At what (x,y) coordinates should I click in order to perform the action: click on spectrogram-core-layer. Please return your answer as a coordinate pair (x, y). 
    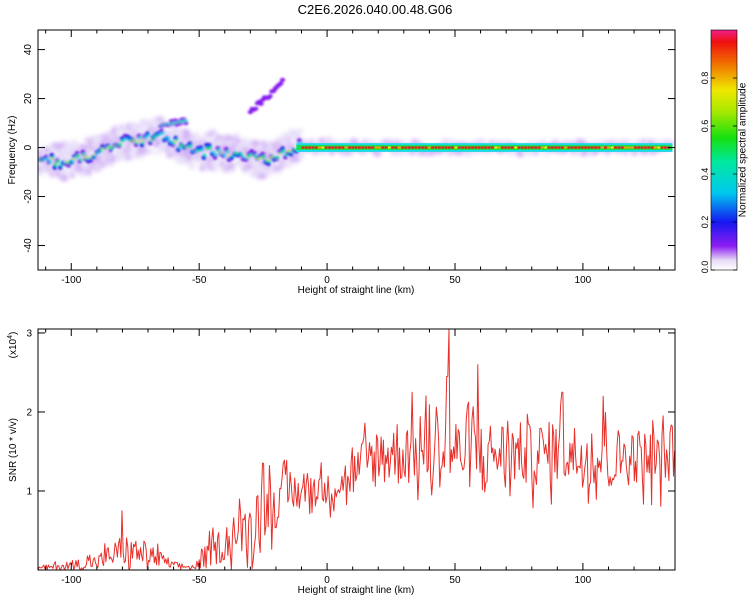
    Looking at the image, I should click on (170, 123).